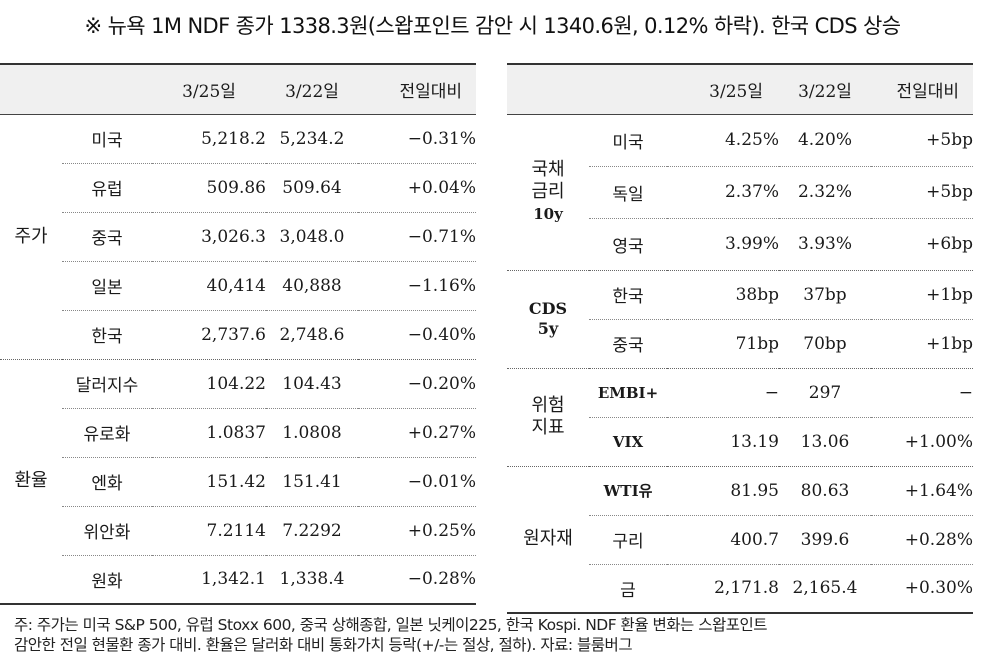 The image size is (985, 666). What do you see at coordinates (312, 335) in the screenshot?
I see `value-0322: 2,748.6` at bounding box center [312, 335].